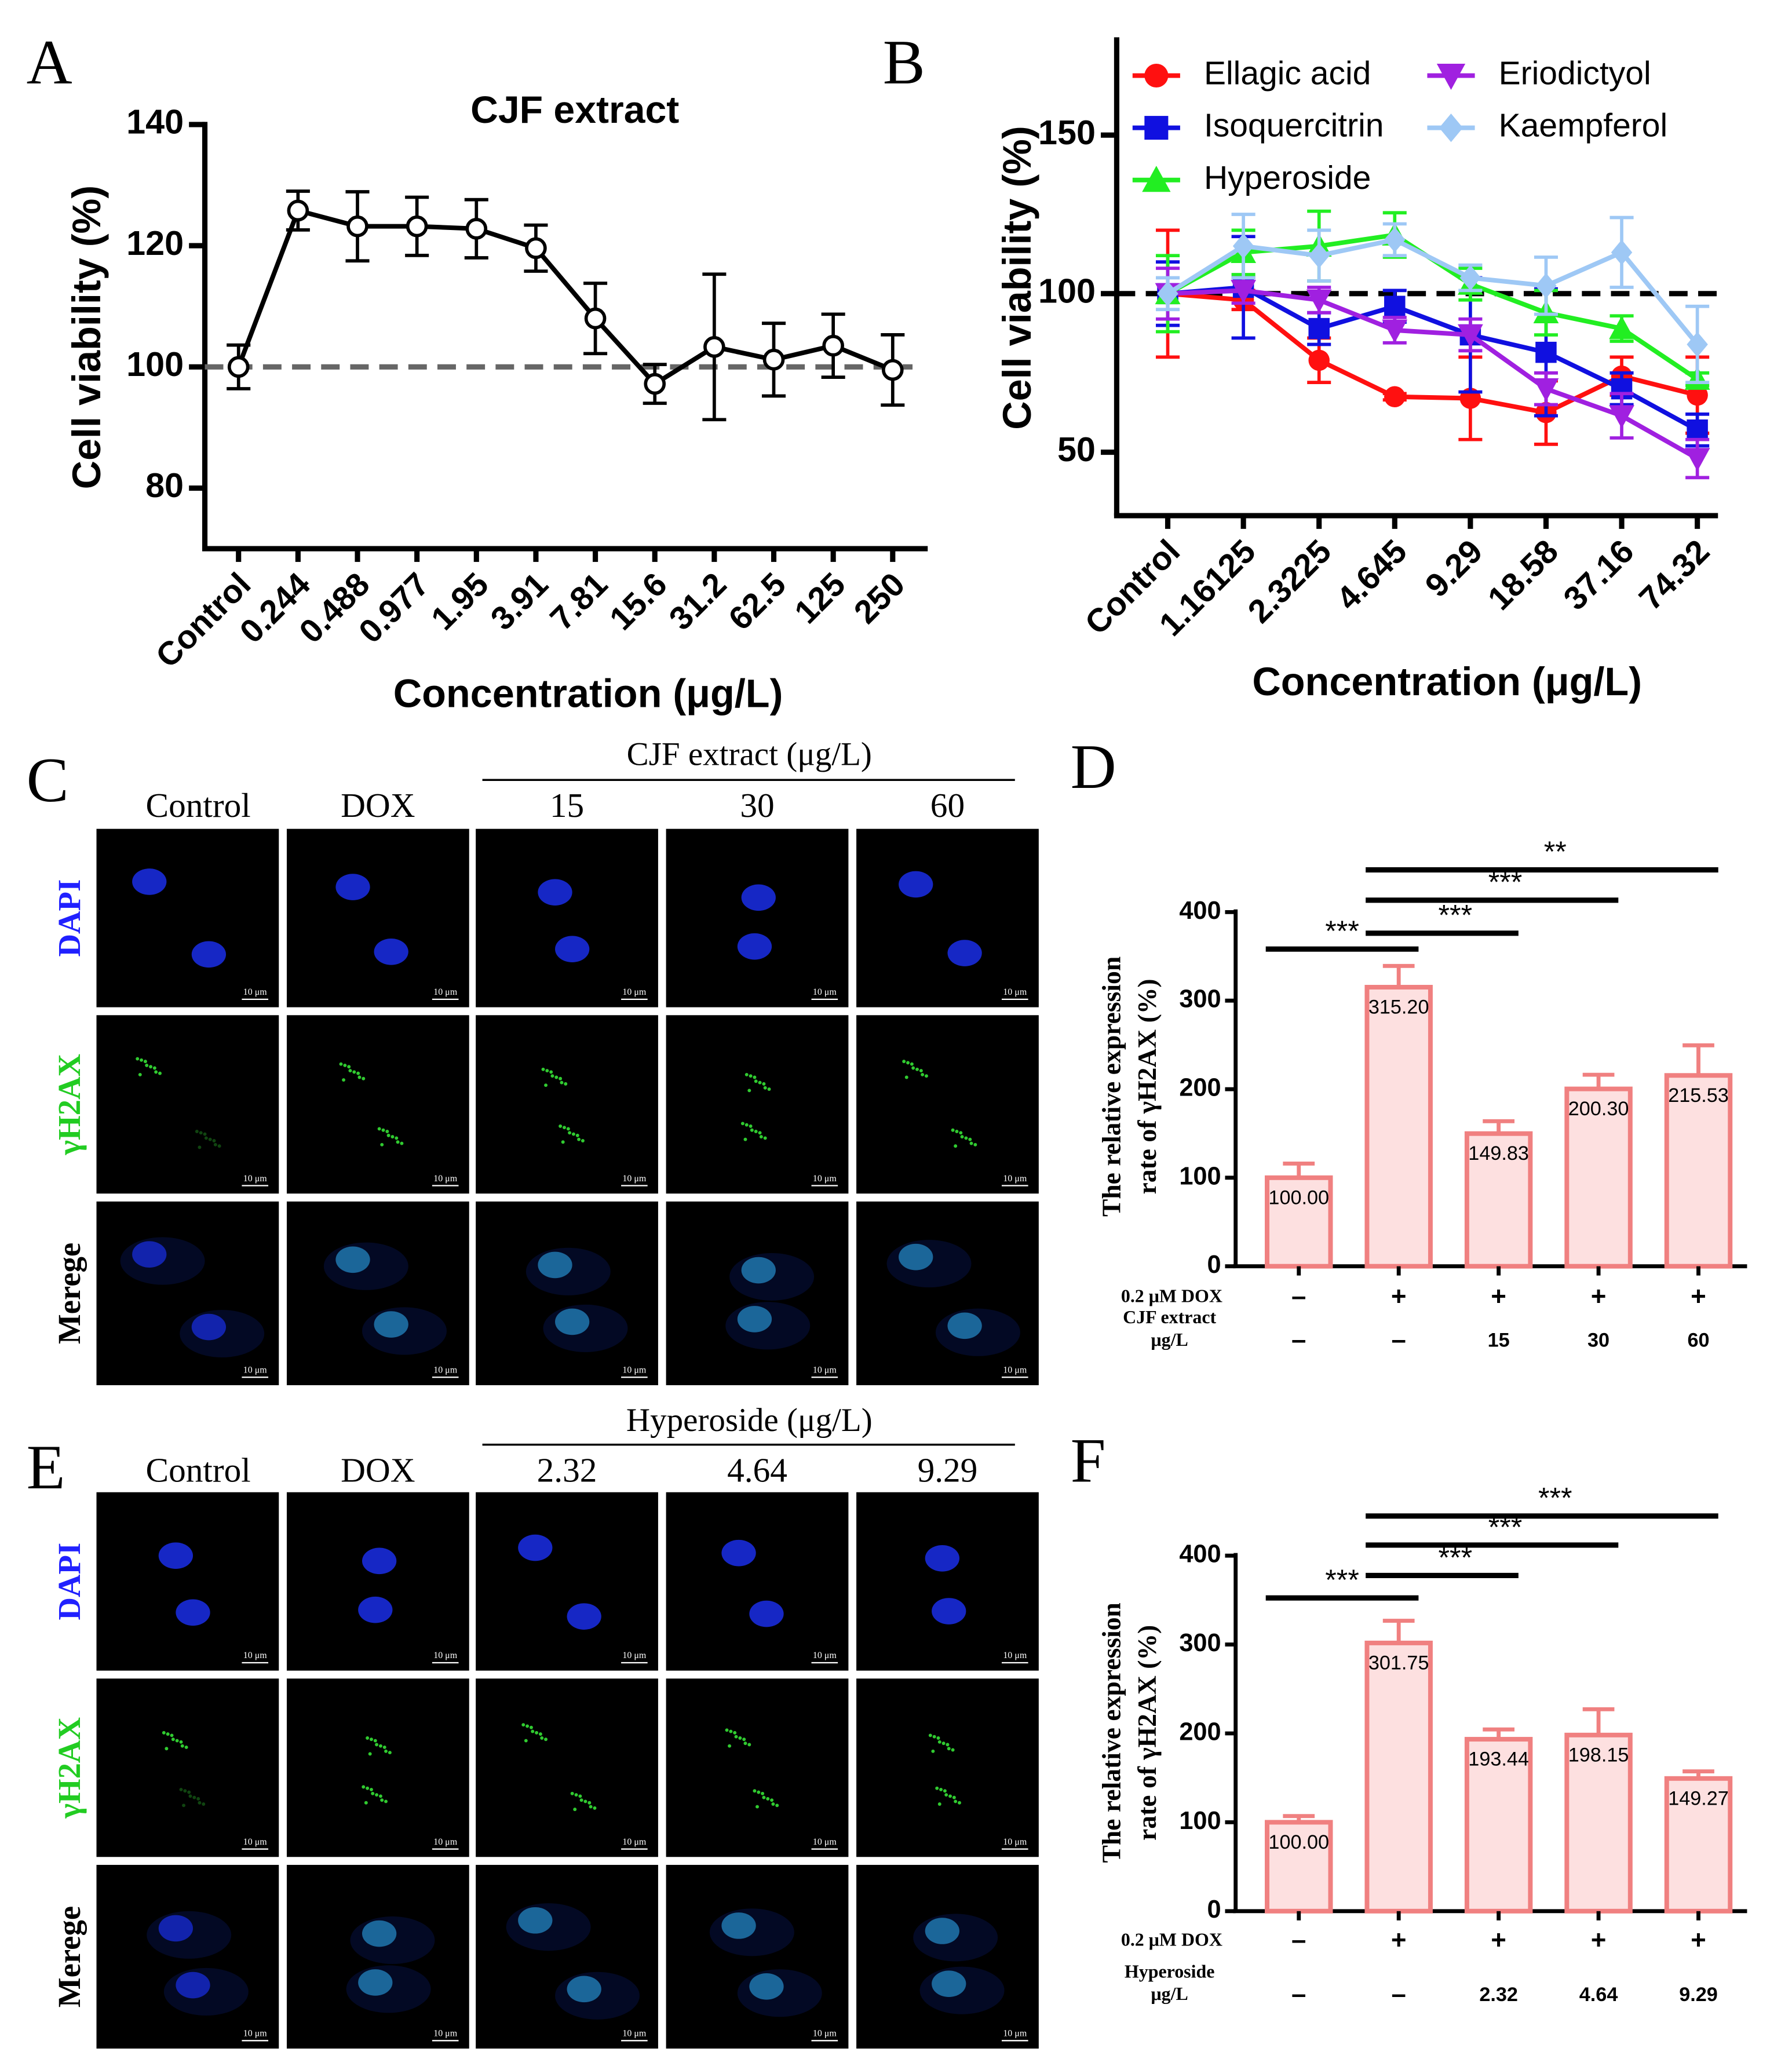 The width and height of the screenshot is (1792, 2070). What do you see at coordinates (1555, 852) in the screenshot?
I see `significance-label: **` at bounding box center [1555, 852].